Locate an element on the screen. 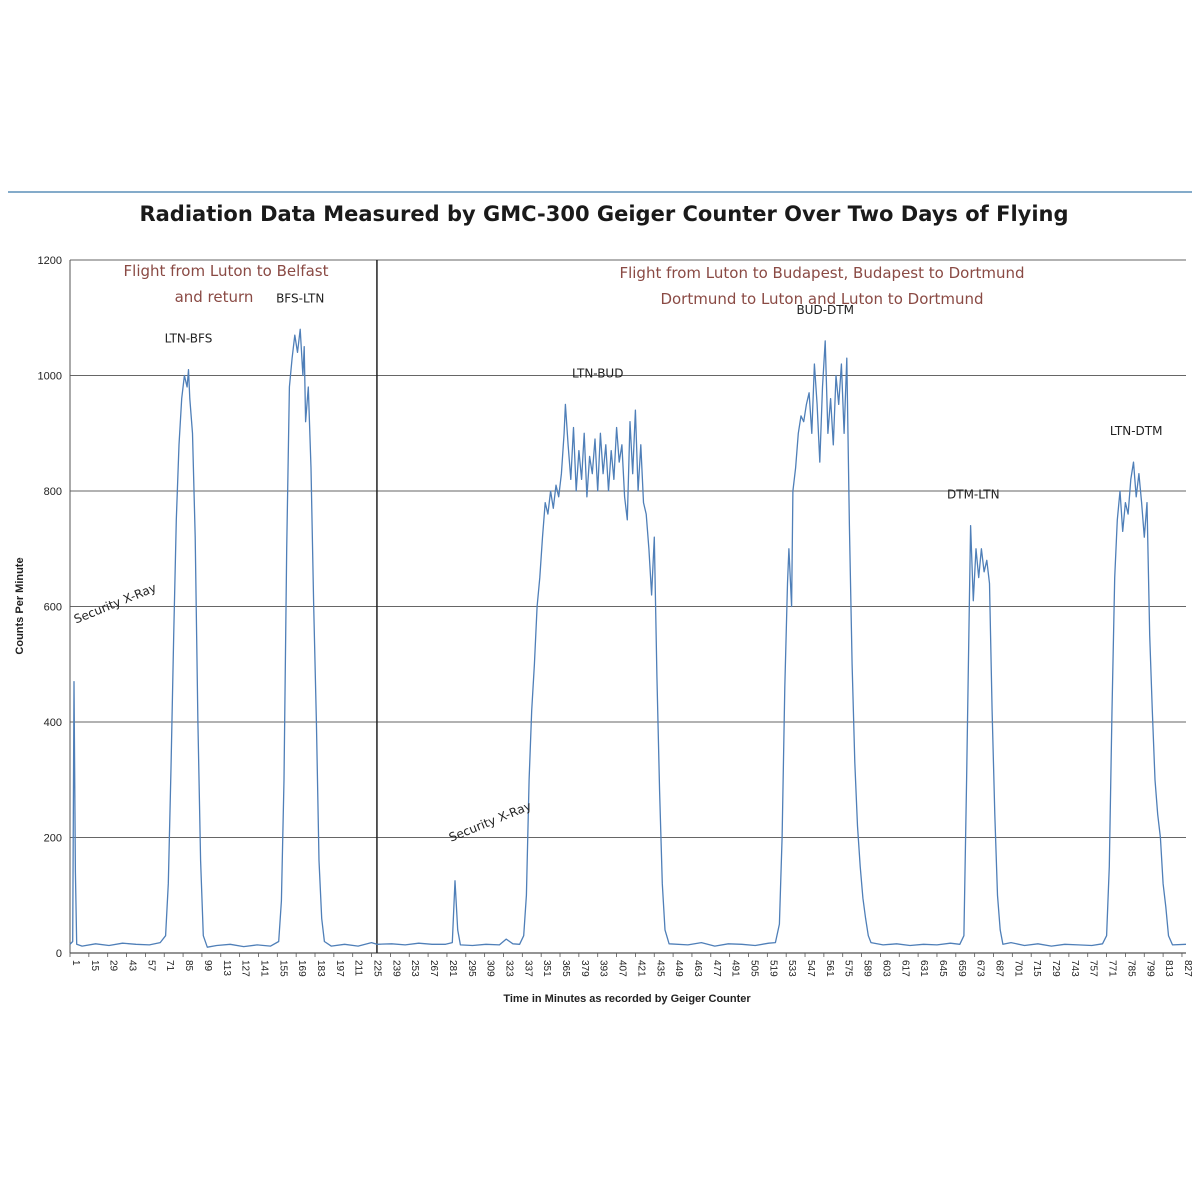  region-label: Dortmund to Luton and Luton to Dortmund is located at coordinates (821, 299).